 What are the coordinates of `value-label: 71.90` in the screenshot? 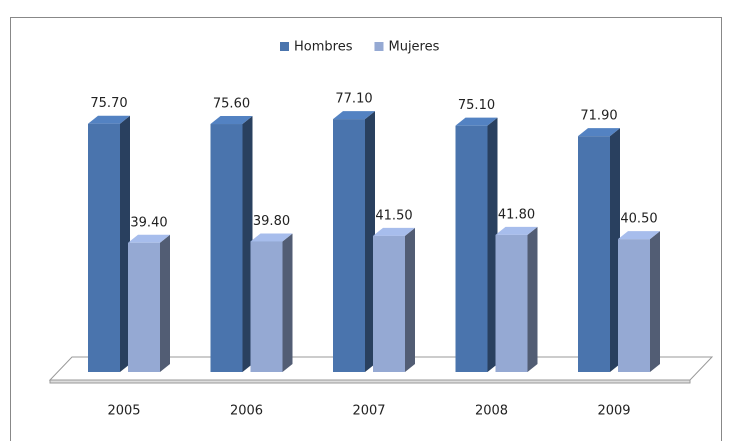 It's located at (598, 116).